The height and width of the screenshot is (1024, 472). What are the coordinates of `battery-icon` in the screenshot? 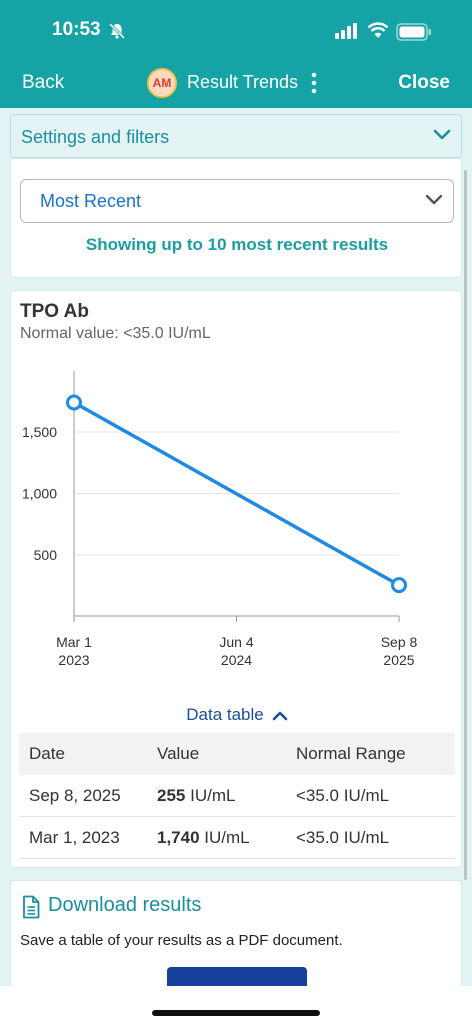 It's located at (413, 32).